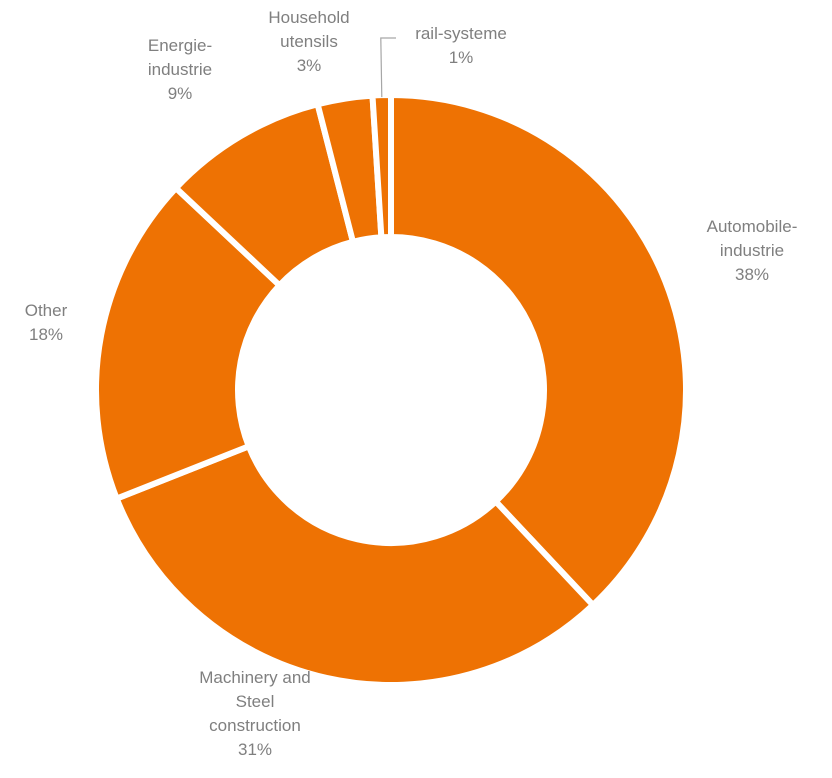  What do you see at coordinates (180, 69) in the screenshot?
I see `label-energie-industrie: Energie- industrie 9%` at bounding box center [180, 69].